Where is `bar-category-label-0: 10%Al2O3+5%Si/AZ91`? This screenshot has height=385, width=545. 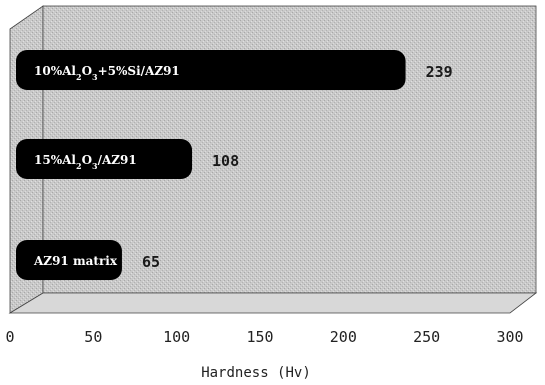
bar-category-label-0: 10%Al2O3+5%Si/AZ91 is located at coordinates (107, 73).